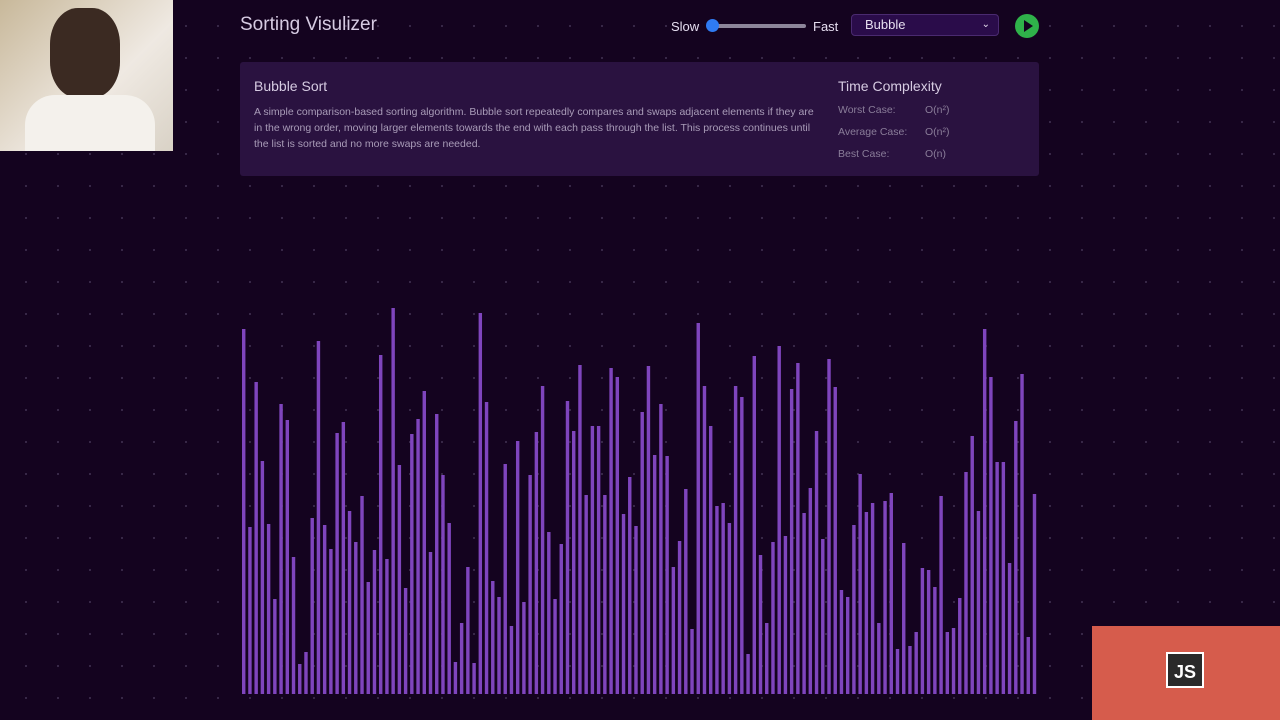  I want to click on algorithm-title: Bubble Sort, so click(291, 86).